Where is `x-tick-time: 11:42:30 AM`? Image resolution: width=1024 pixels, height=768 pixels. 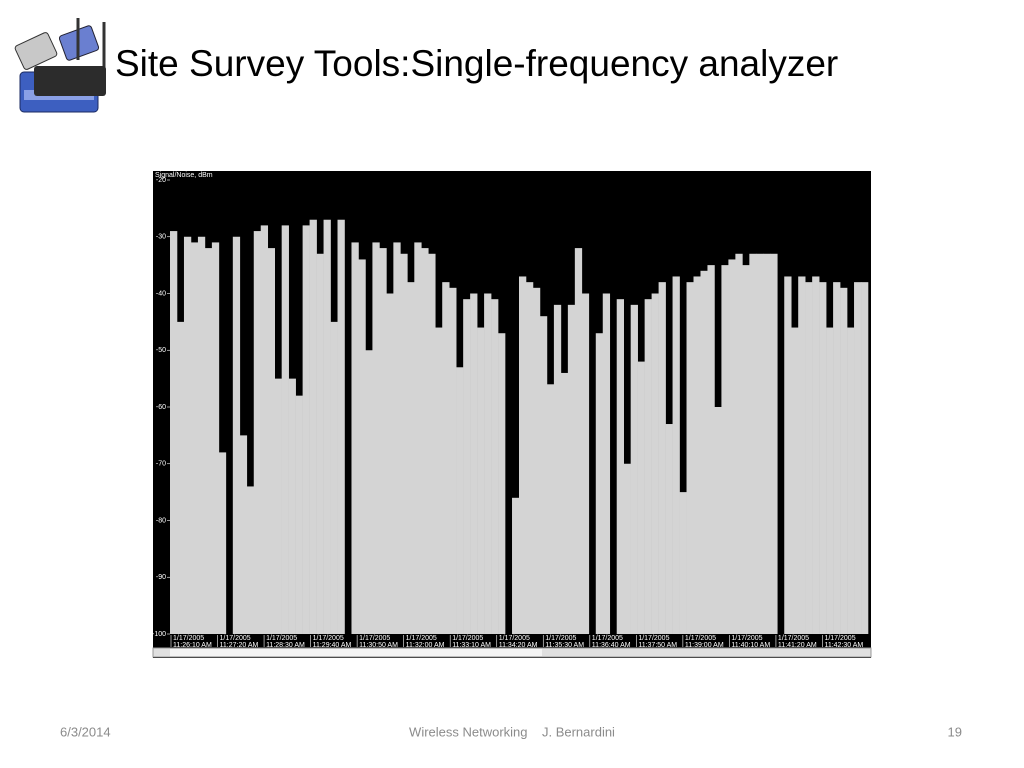 x-tick-time: 11:42:30 AM is located at coordinates (843, 645).